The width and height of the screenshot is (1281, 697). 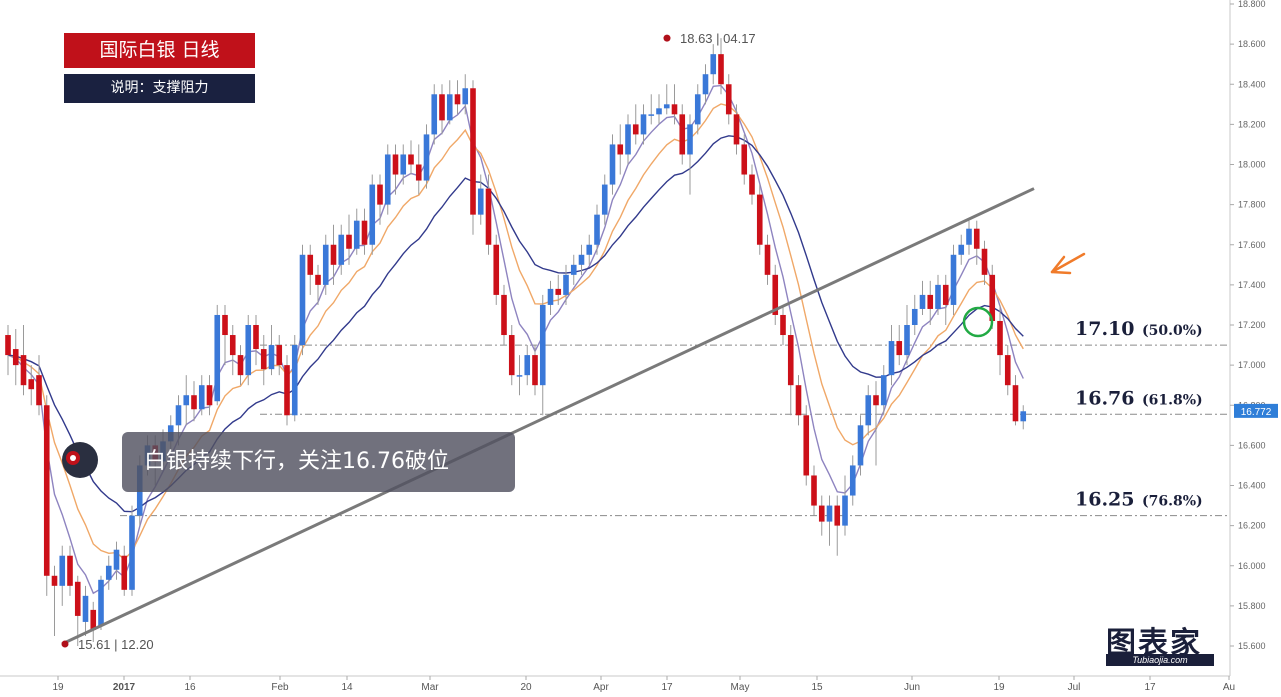 I want to click on y-tick-label: 18.800, so click(x=1252, y=4).